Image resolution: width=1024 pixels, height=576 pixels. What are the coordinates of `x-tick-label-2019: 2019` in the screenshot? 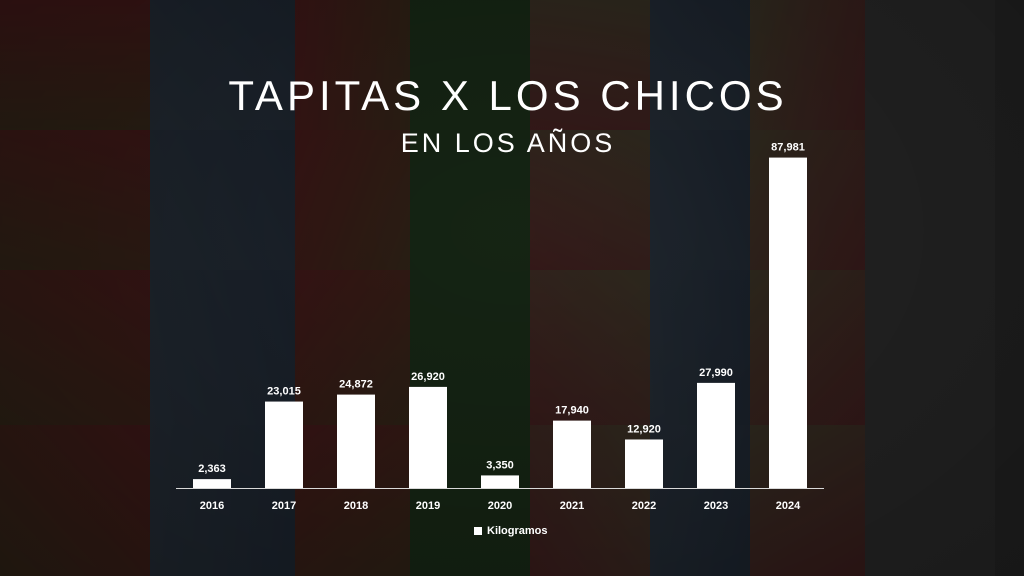 It's located at (428, 506).